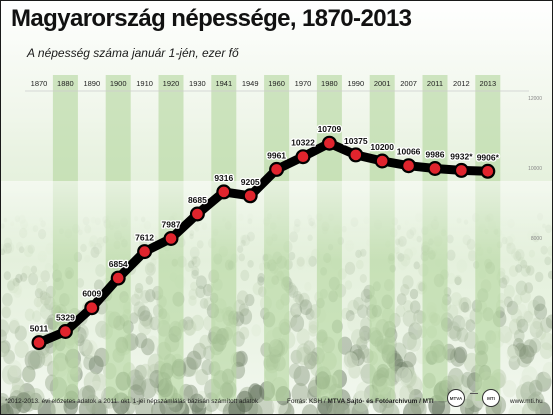  I want to click on x-tick-label: 1970, so click(303, 83).